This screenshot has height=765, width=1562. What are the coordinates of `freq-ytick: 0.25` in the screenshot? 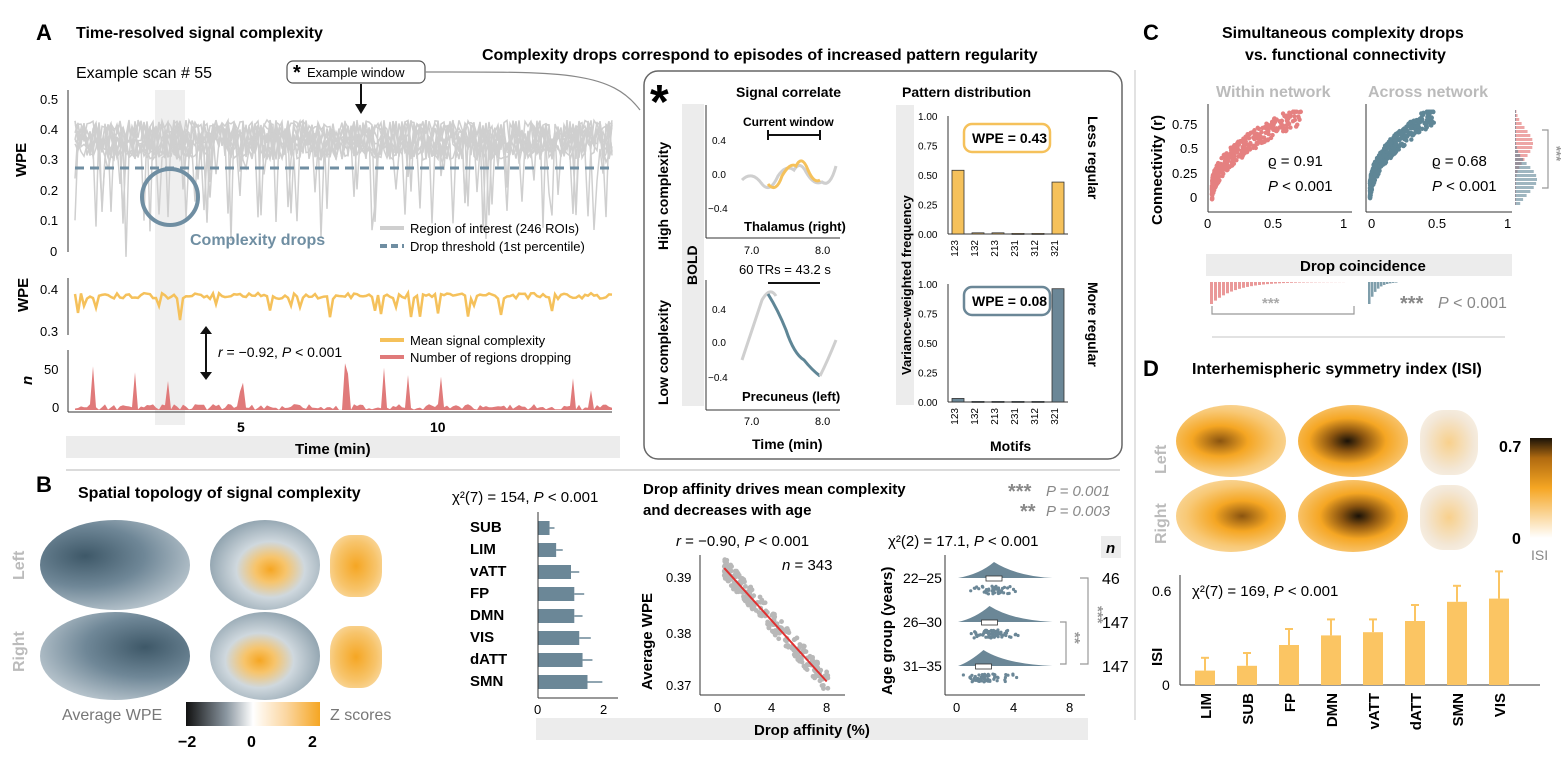 It's located at (928, 206).